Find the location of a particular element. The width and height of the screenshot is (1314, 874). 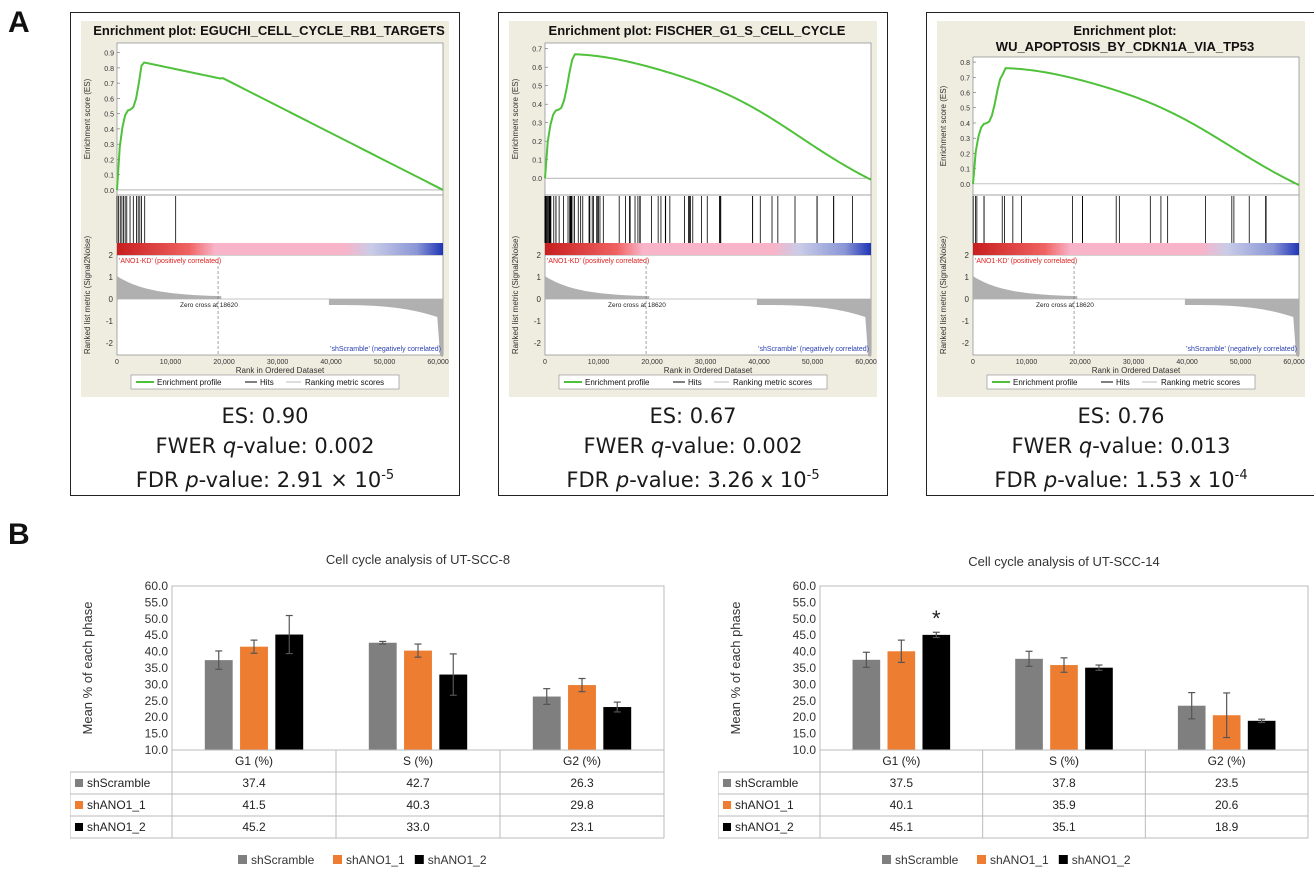

fwer-line-1: FWER q-value: 0.002 is located at coordinates (265, 446).